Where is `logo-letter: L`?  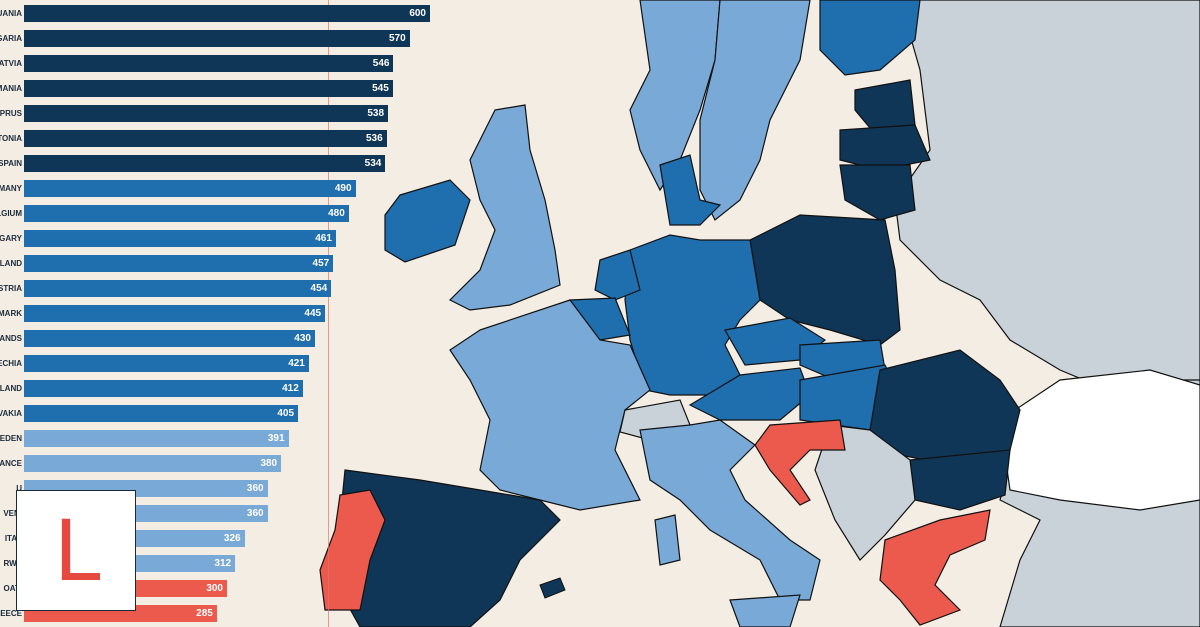 logo-letter: L is located at coordinates (77, 551).